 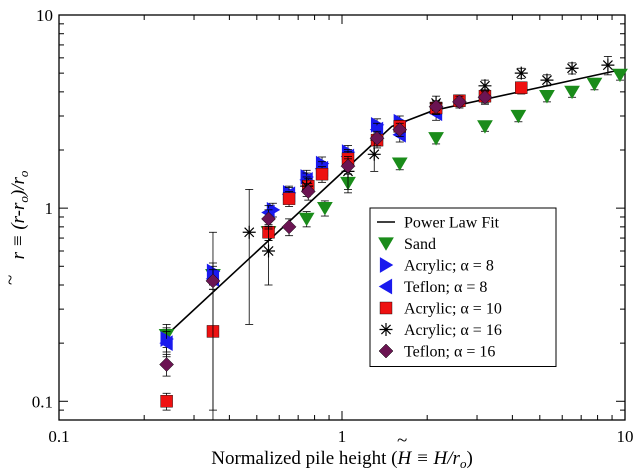 I want to click on legend-label: Teflon; α = 8, so click(x=445, y=287).